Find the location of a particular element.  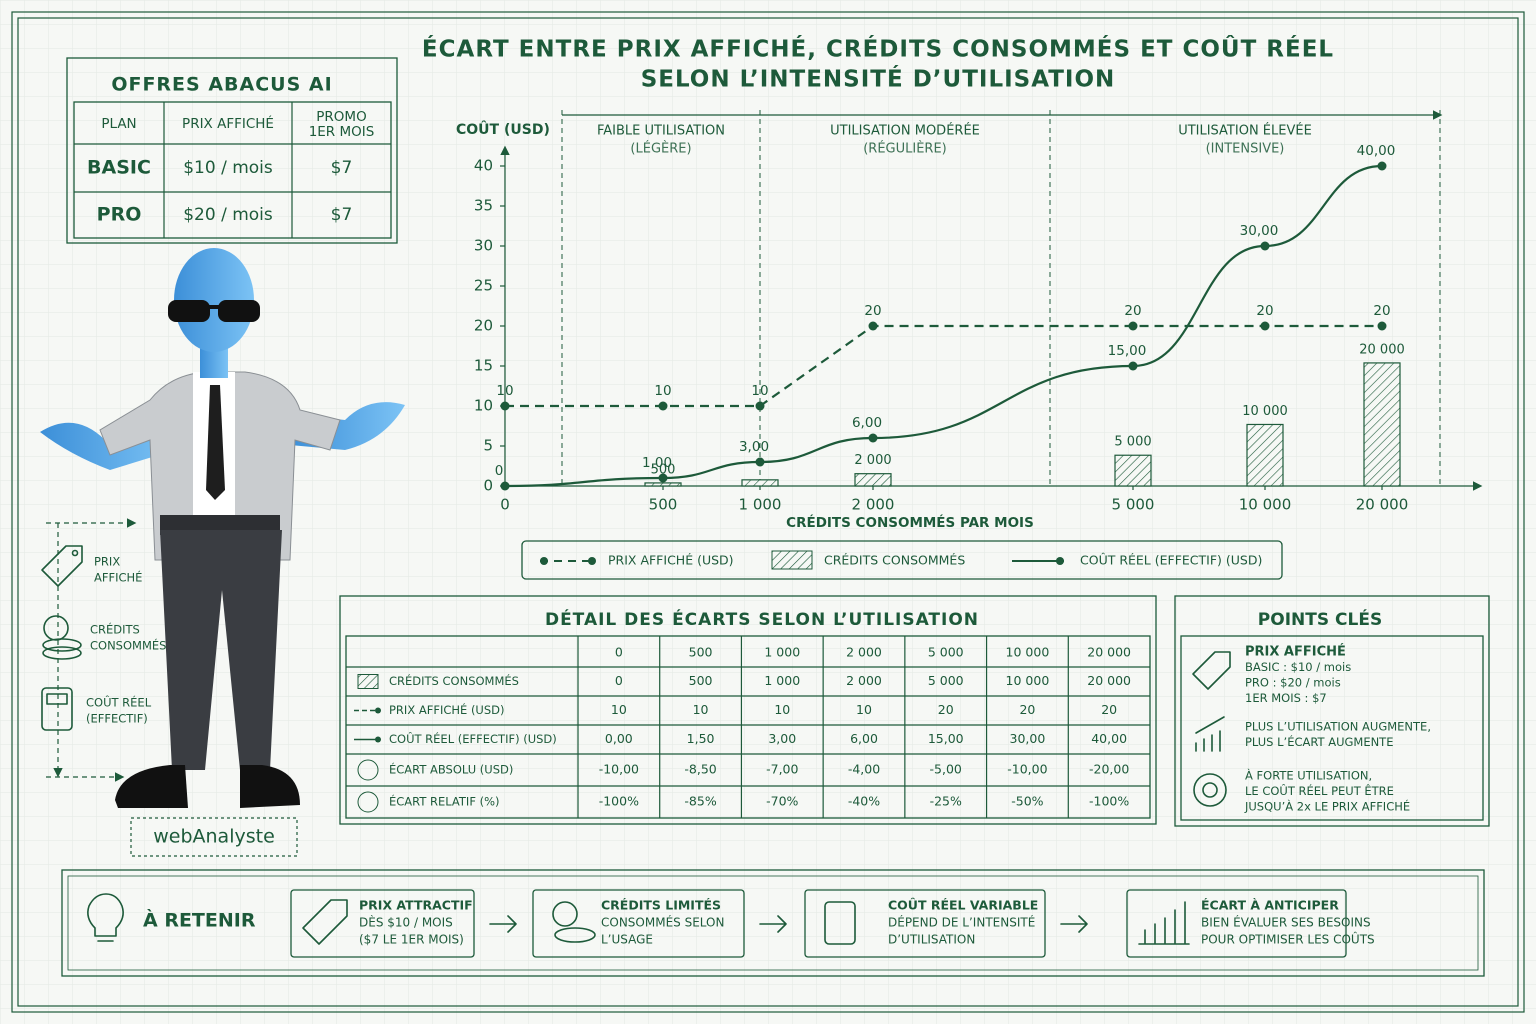

pricing-header: PROMO 1ER MOIS is located at coordinates (342, 124).